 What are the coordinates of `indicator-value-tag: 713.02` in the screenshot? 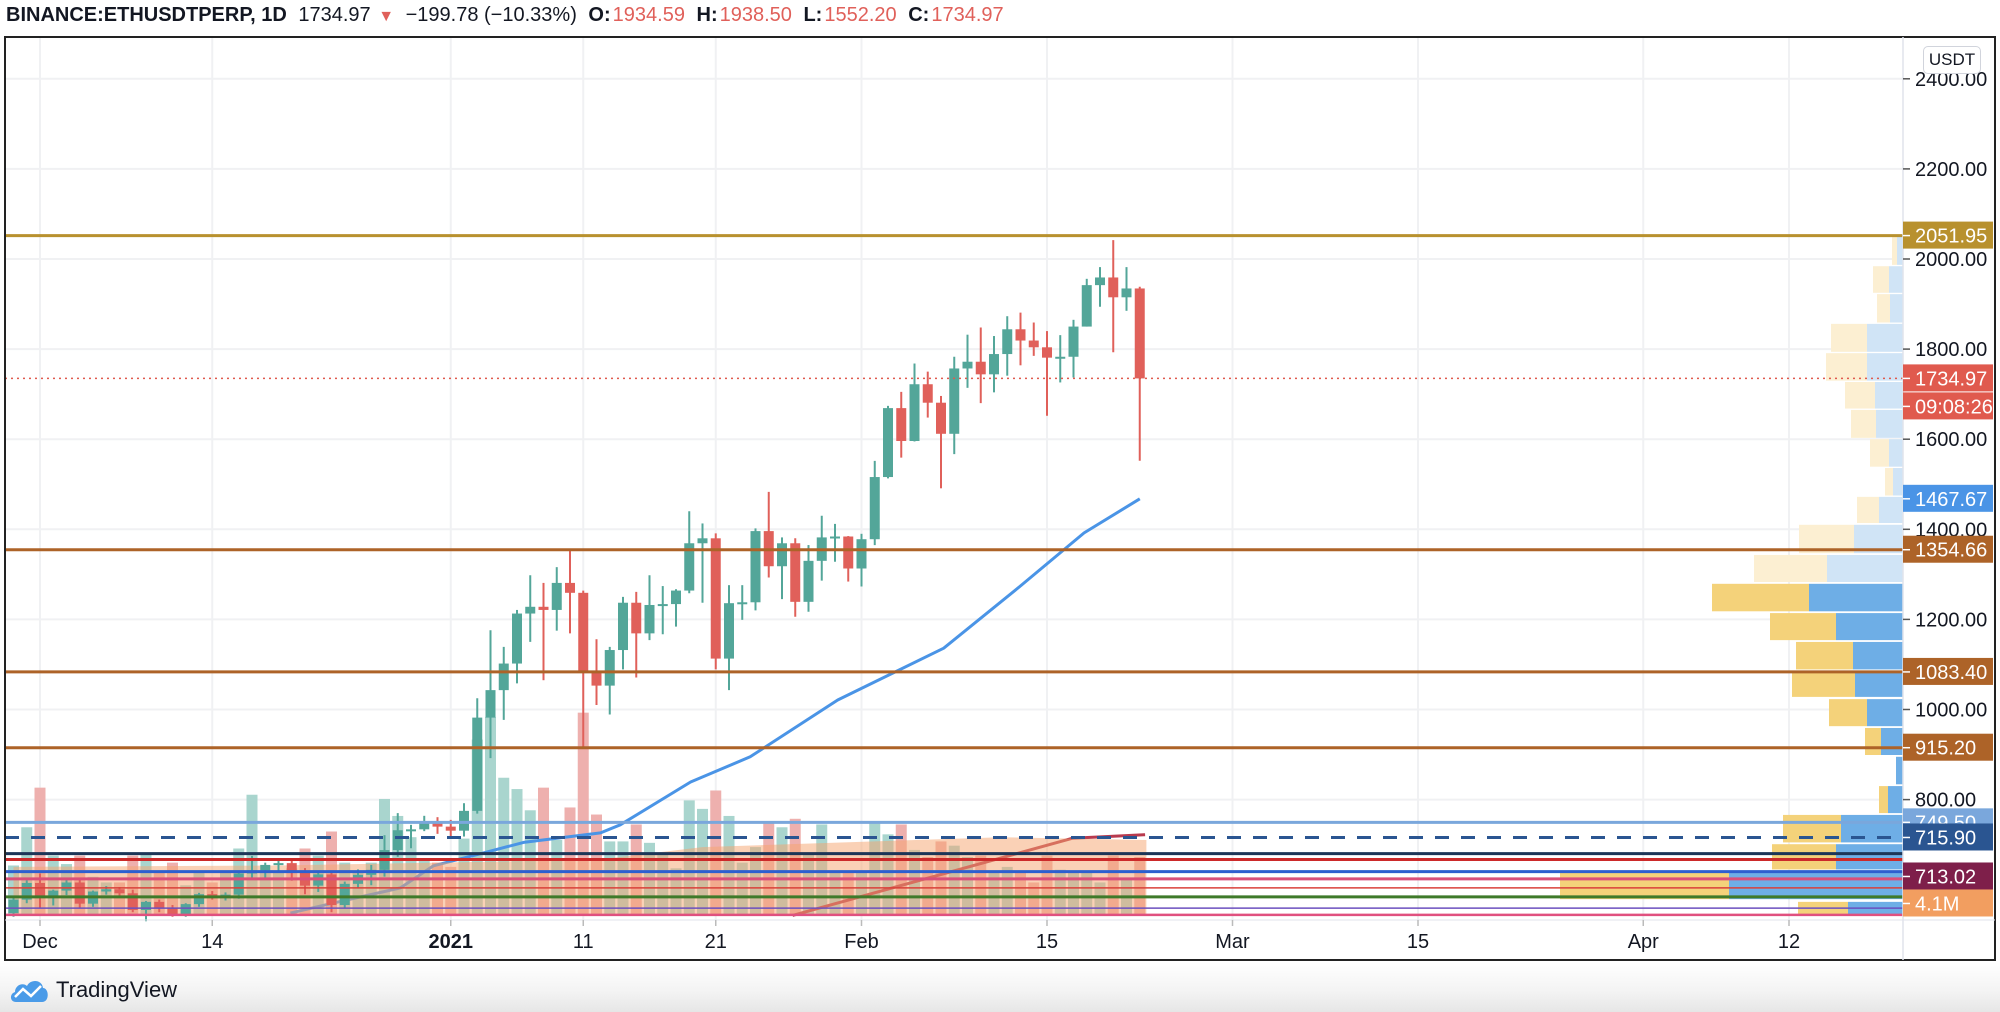 It's located at (1948, 876).